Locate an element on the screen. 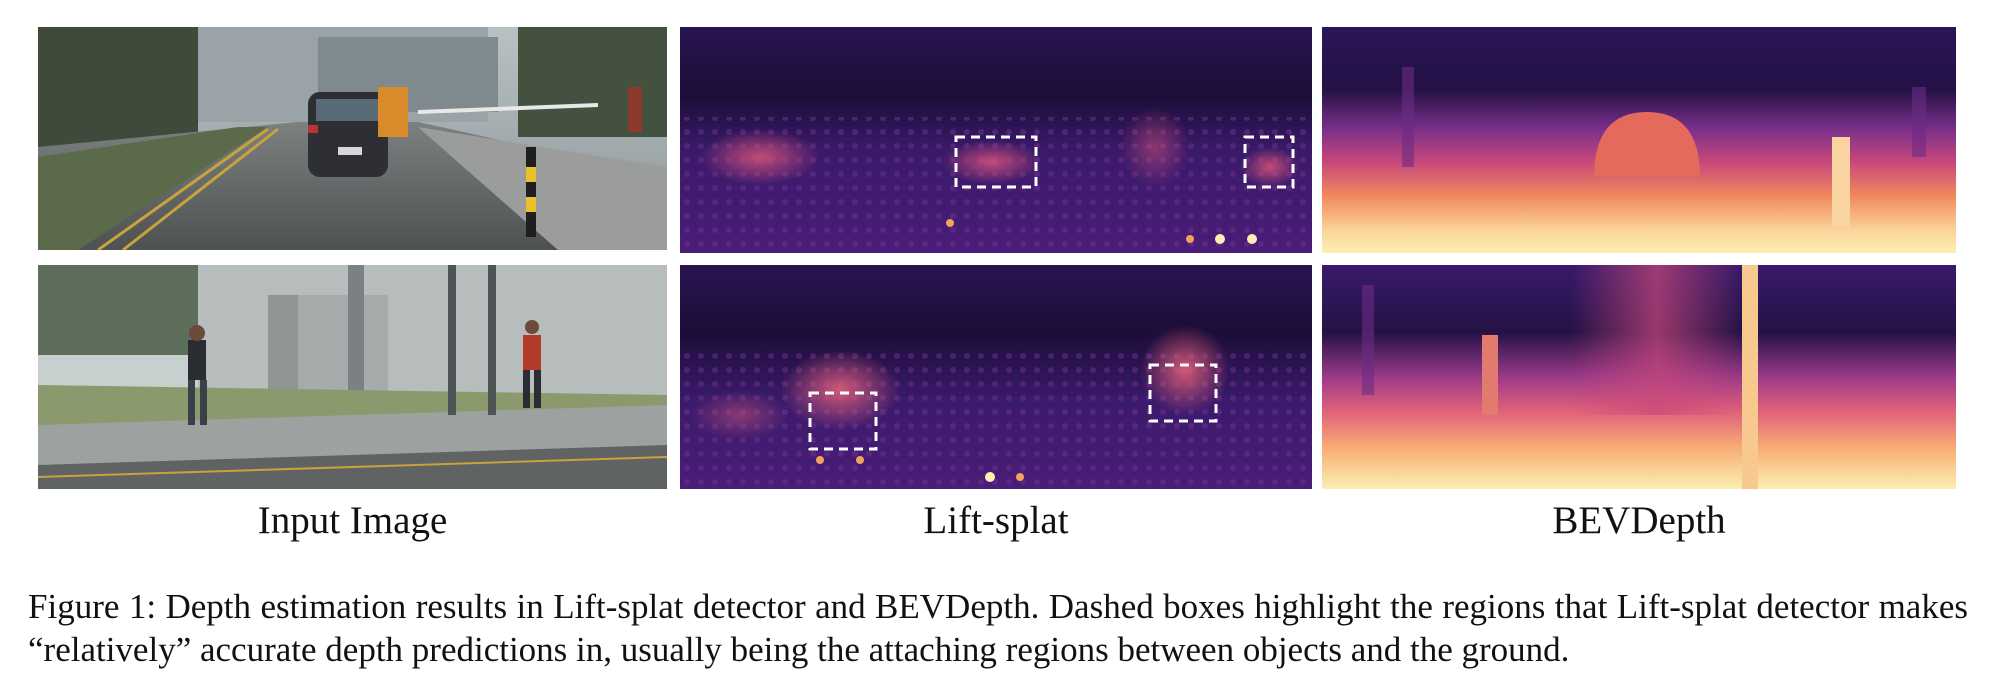 This screenshot has height=695, width=1994. bevdepth-map-row1 is located at coordinates (1639, 140).